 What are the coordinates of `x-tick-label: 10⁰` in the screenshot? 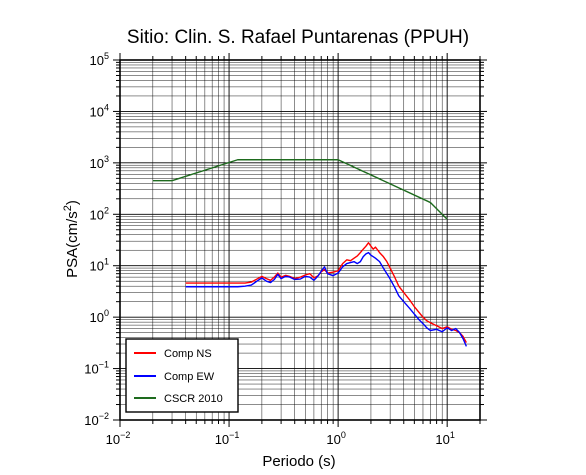 It's located at (335, 438).